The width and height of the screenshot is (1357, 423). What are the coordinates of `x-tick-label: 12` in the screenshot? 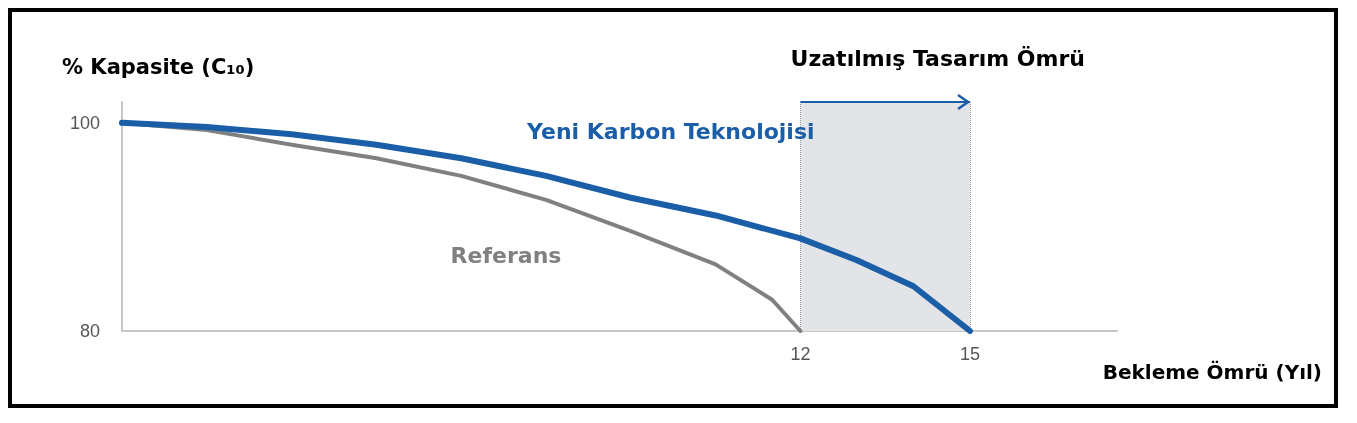 It's located at (800, 354).